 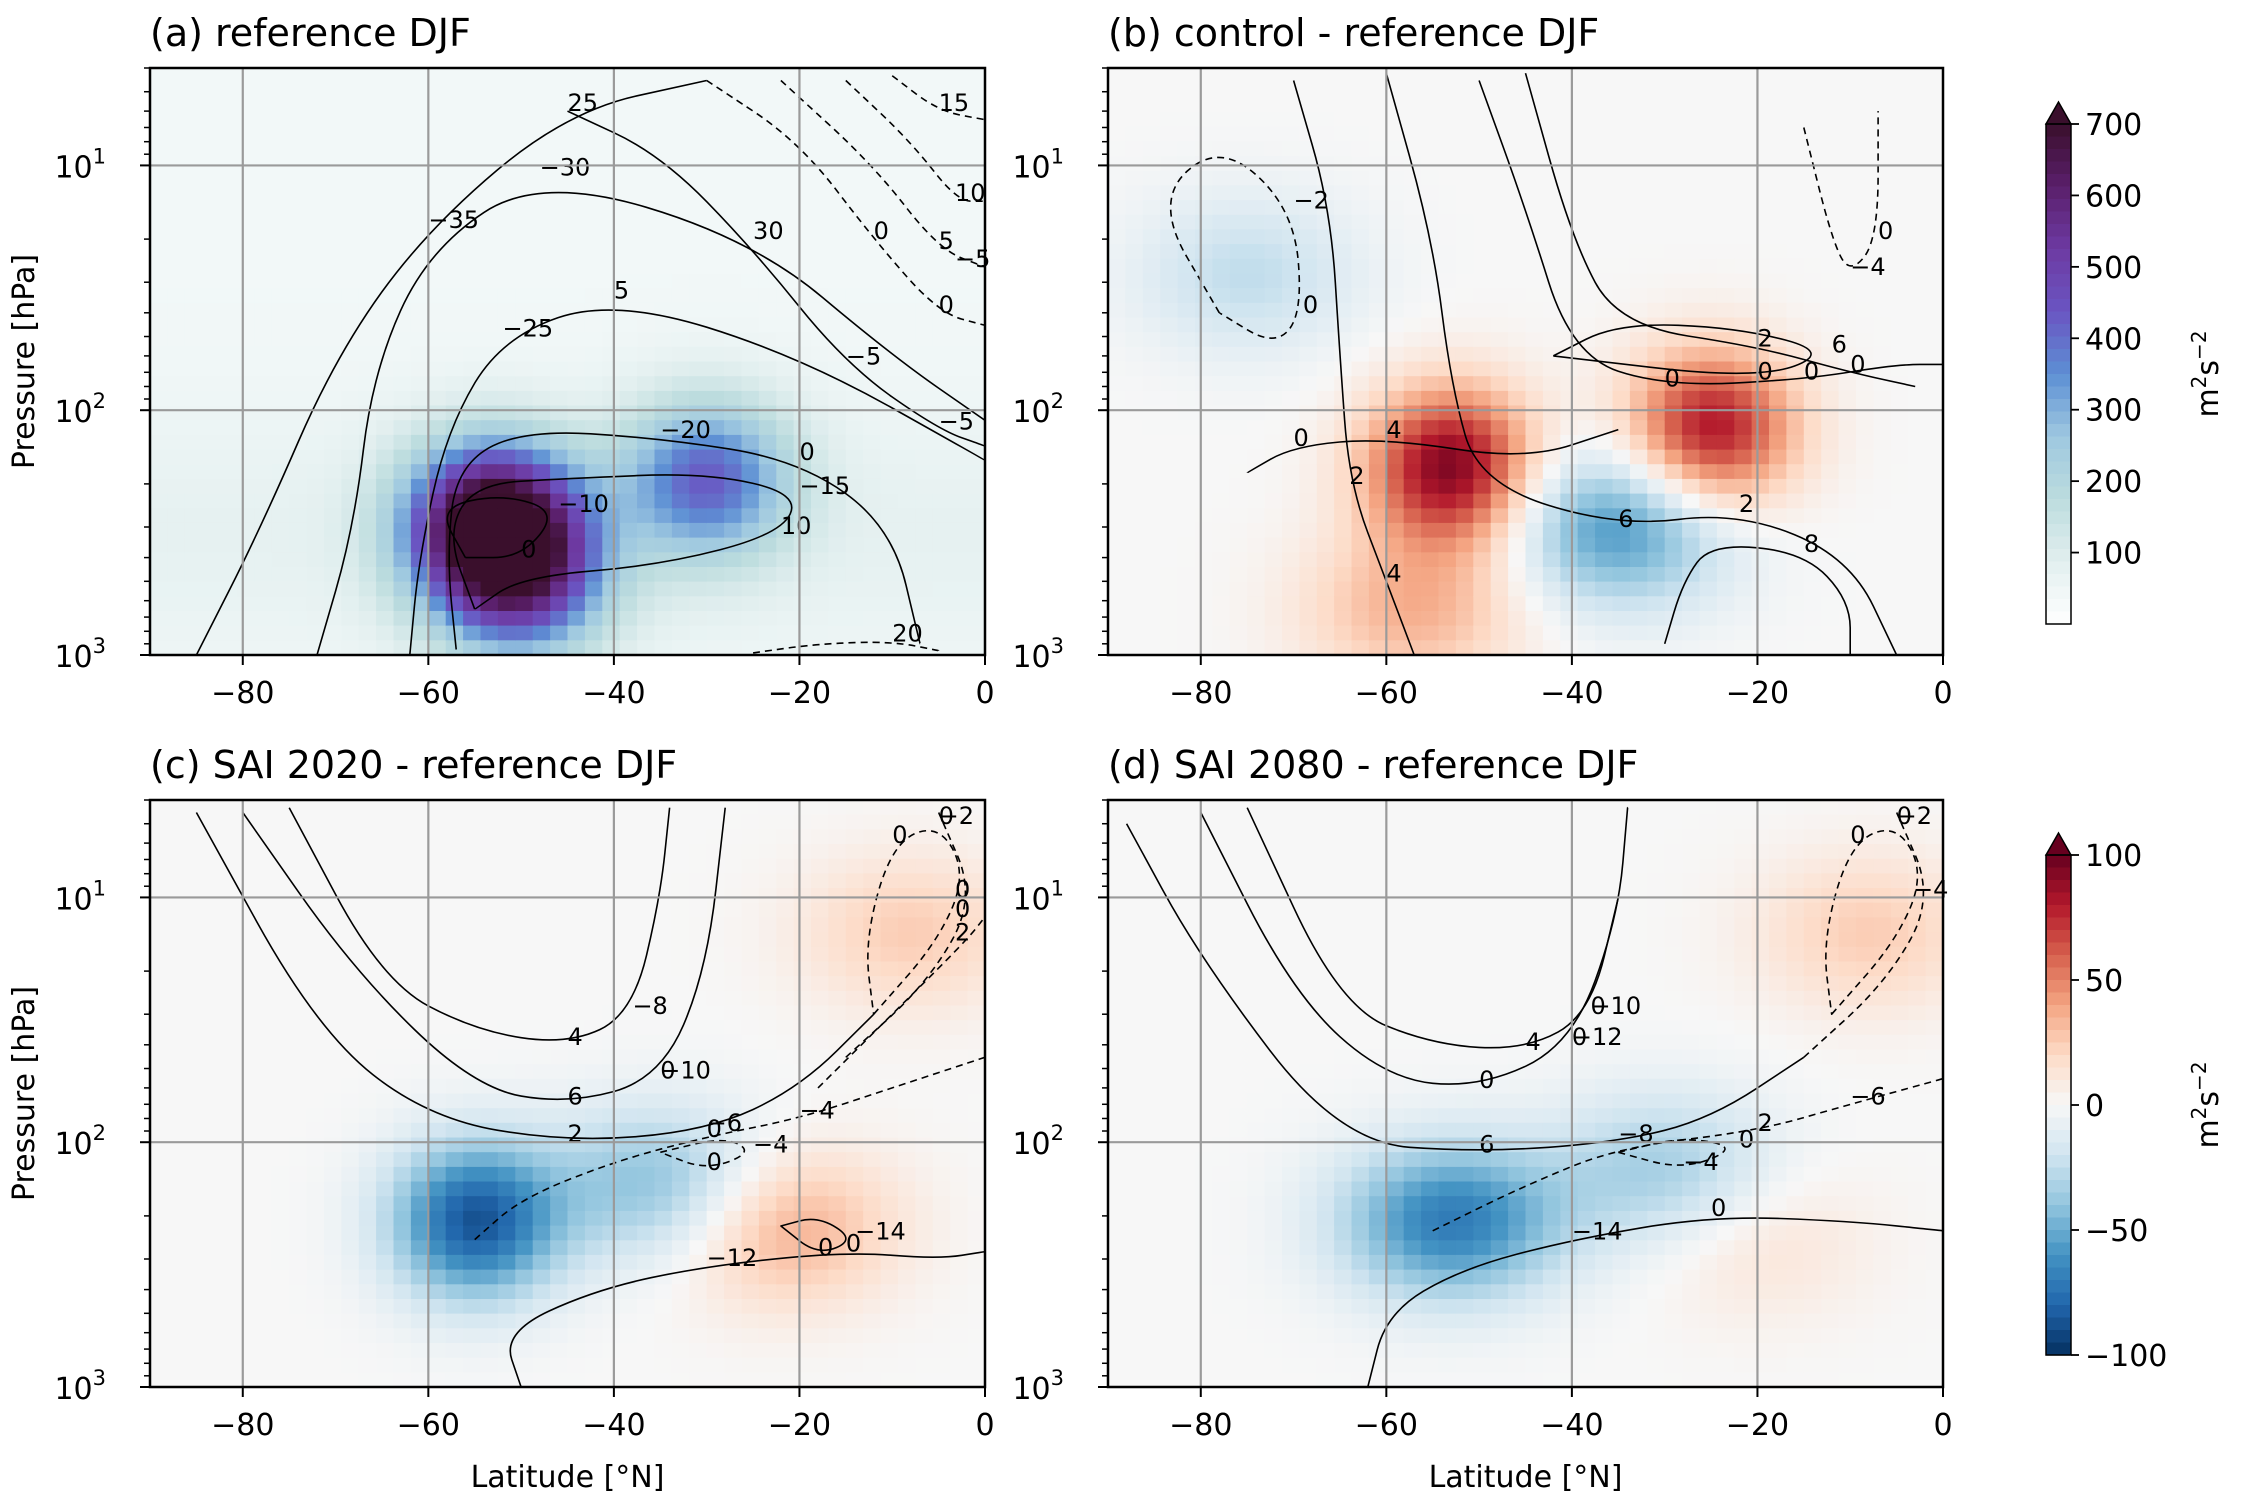 What do you see at coordinates (1038, 164) in the screenshot?
I see `y-tick-label: 101` at bounding box center [1038, 164].